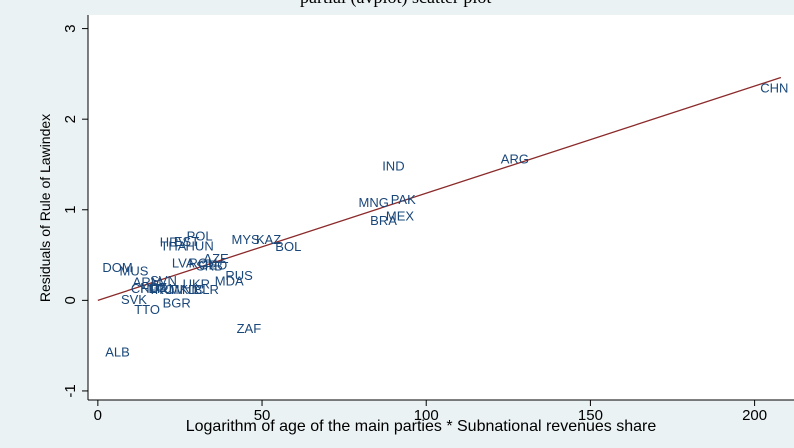 The image size is (794, 448). Describe the element at coordinates (45, 208) in the screenshot. I see `y-axis-label: Residuals of Rule of Lawindex` at that location.